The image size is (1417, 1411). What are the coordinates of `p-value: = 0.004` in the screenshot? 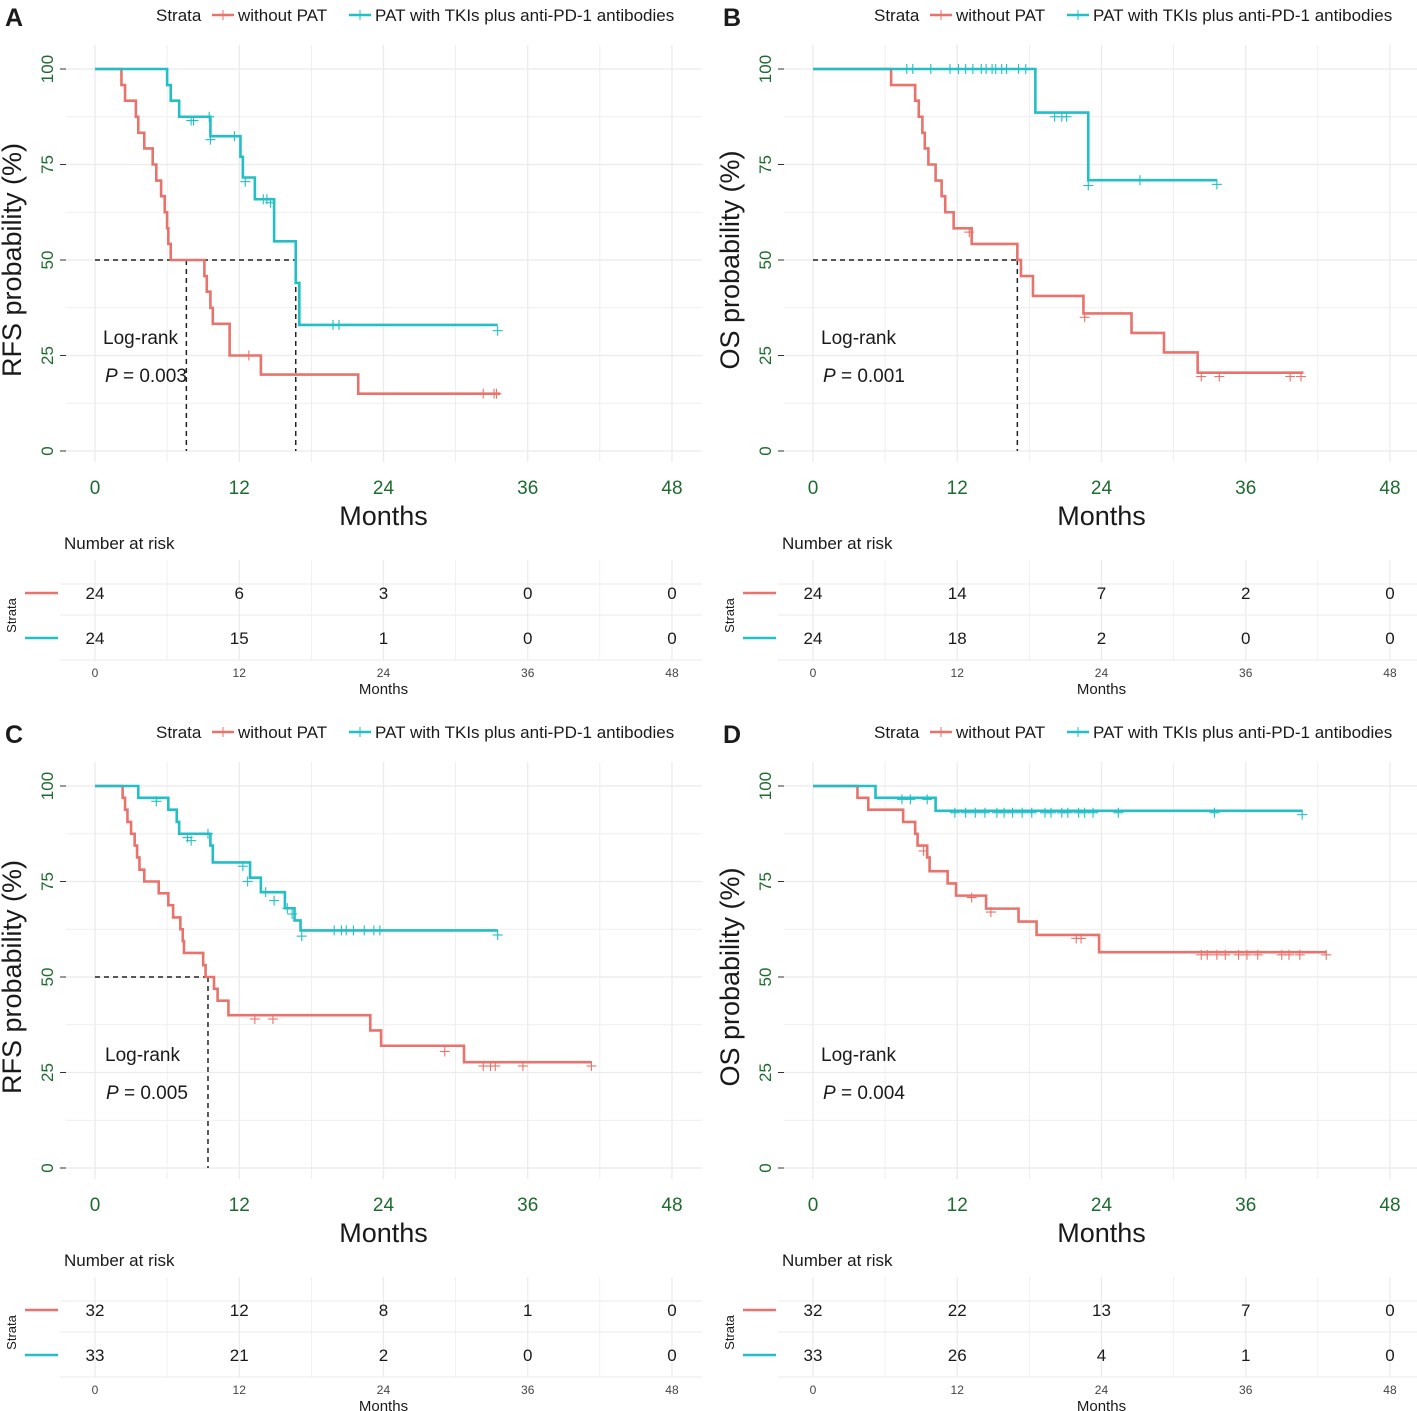 It's located at (871, 1093).